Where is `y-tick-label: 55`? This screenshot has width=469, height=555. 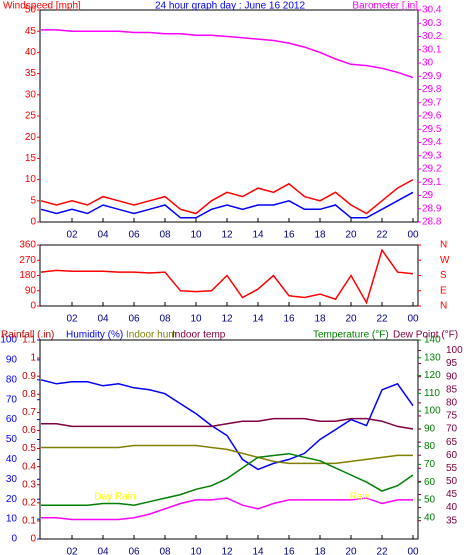
y-tick-label: 55 is located at coordinates (452, 468).